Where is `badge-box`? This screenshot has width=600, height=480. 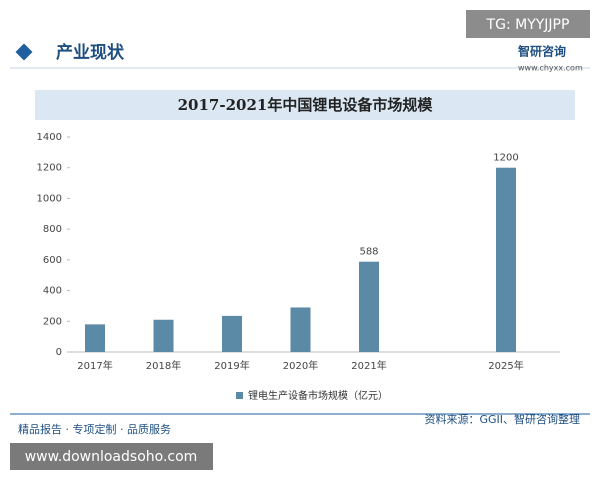 badge-box is located at coordinates (528, 24).